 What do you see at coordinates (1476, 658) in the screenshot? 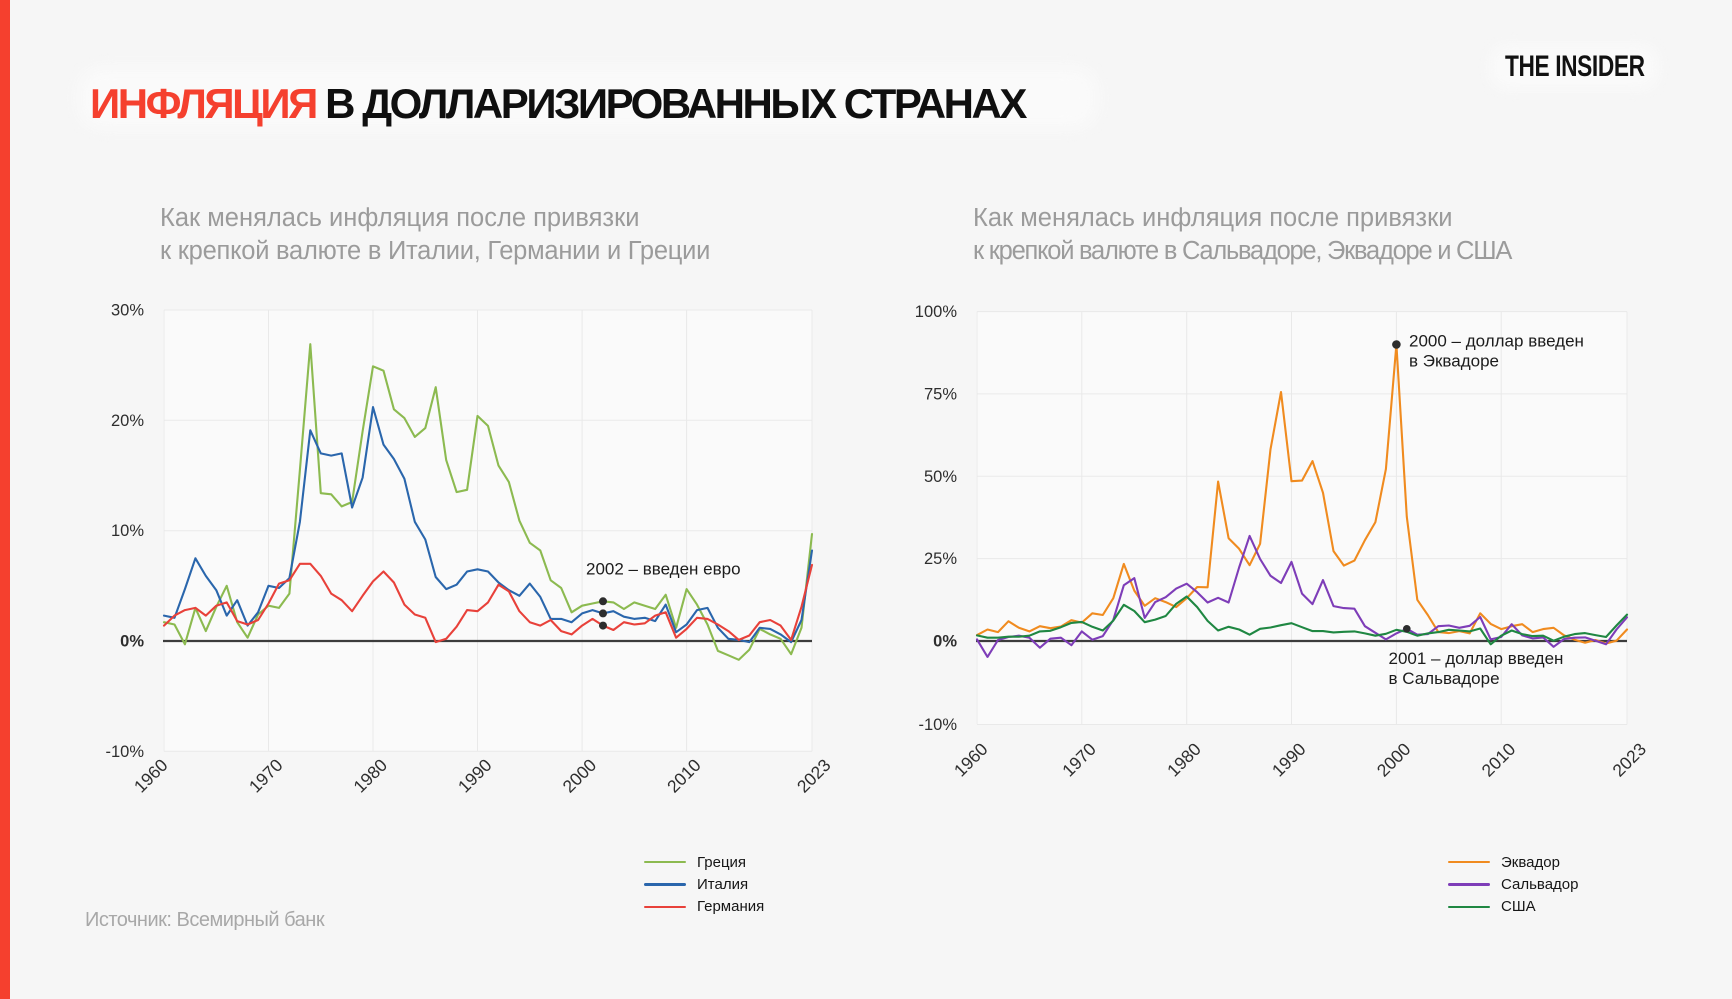
I see `svg-text: 2001 – доллар введен` at bounding box center [1476, 658].